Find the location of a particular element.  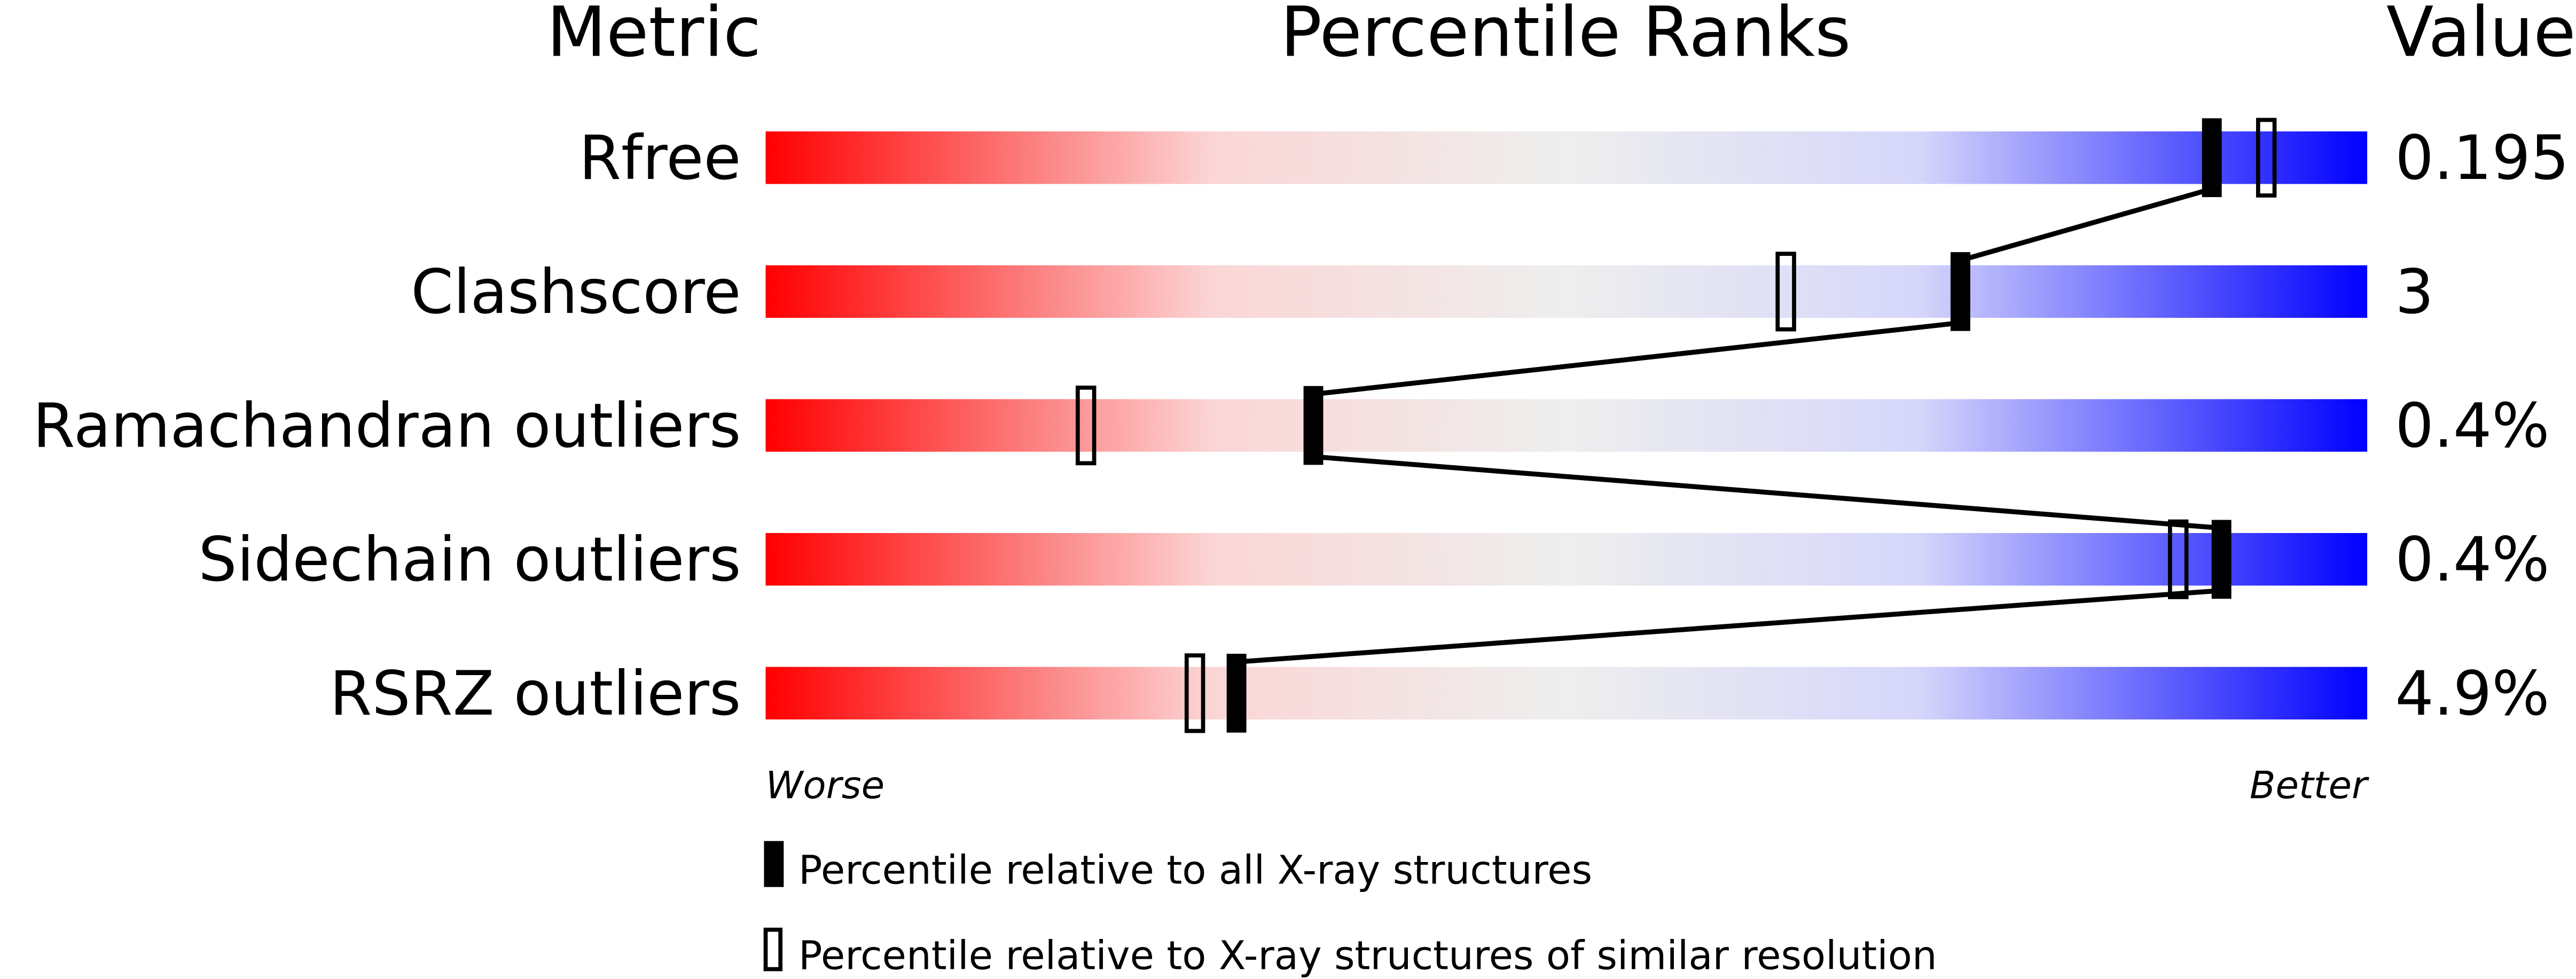

metric-label: RSRZ outliers is located at coordinates (535, 693).